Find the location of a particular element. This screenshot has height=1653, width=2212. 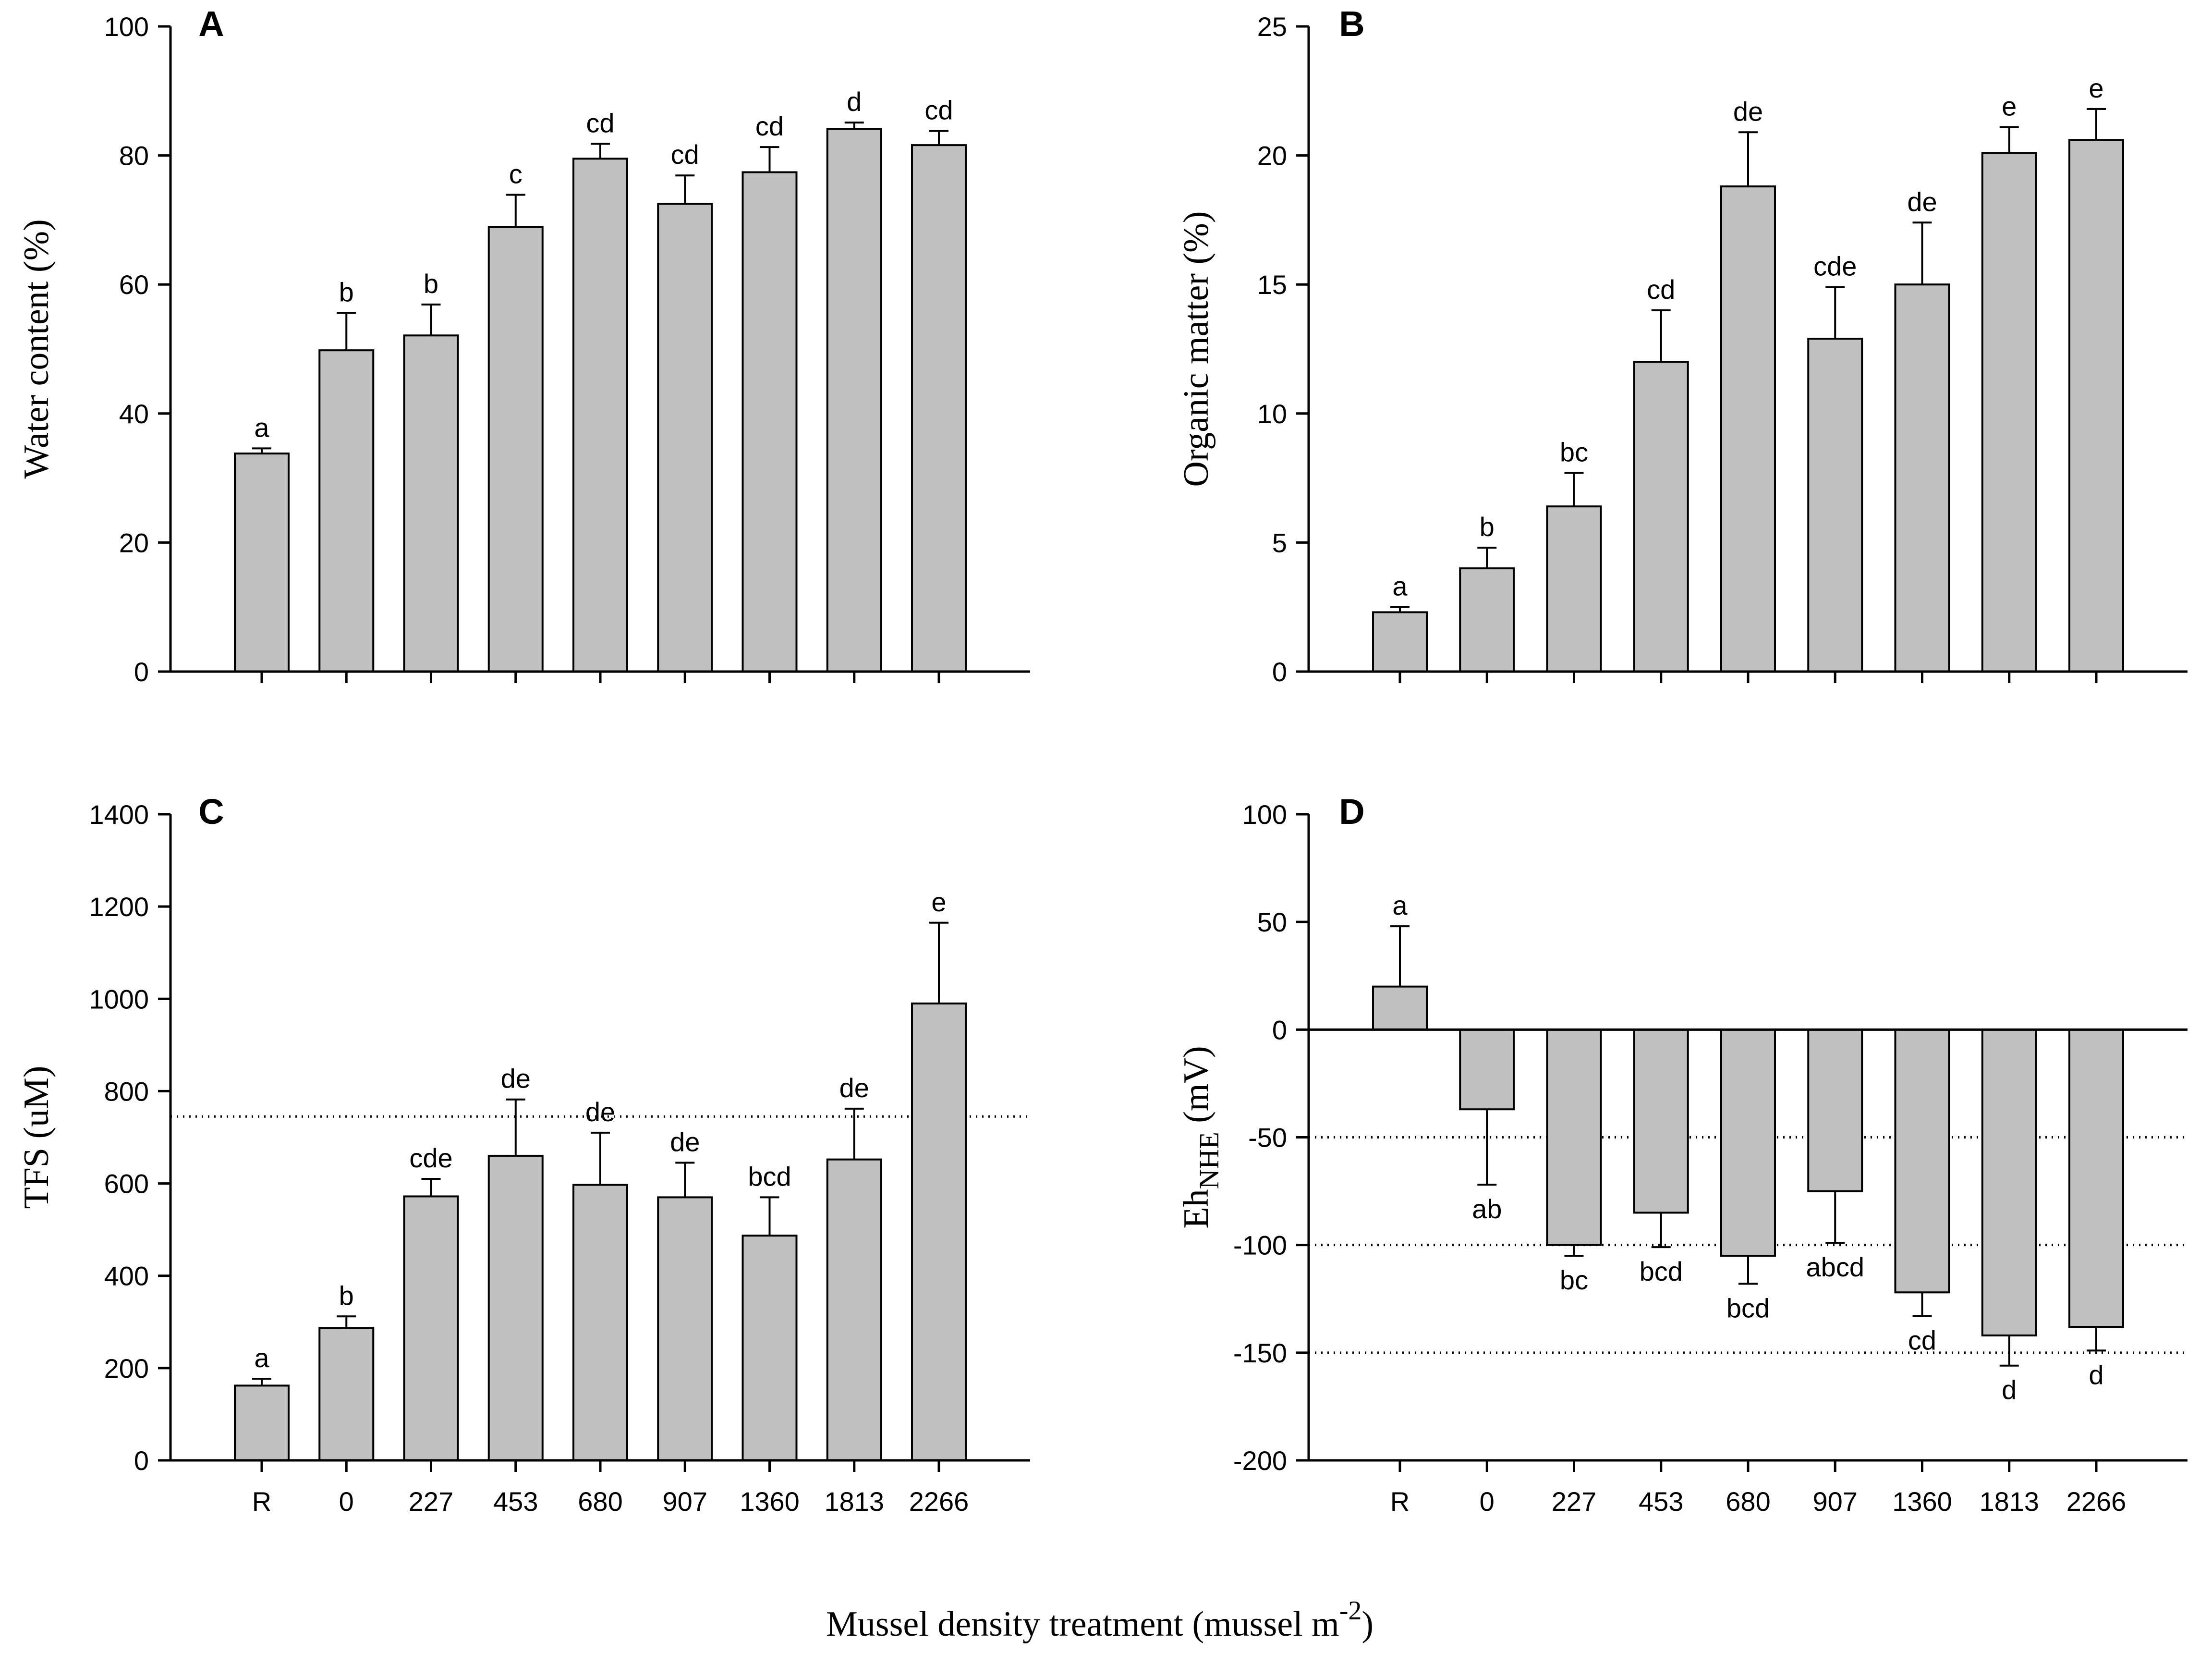

y-tick-label: 60 is located at coordinates (134, 284).